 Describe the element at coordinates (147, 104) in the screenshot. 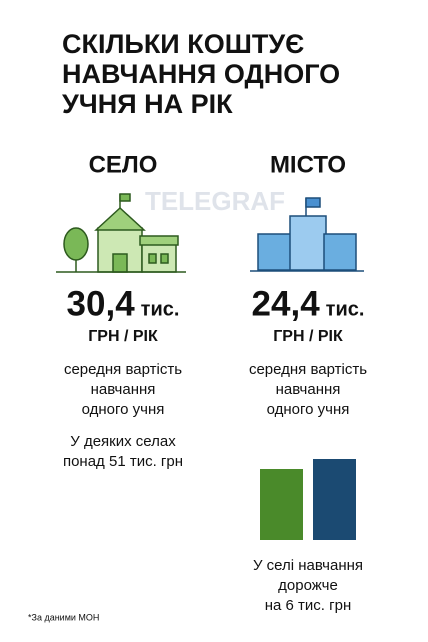

I see `title-line: УЧНЯ НА РІК` at that location.